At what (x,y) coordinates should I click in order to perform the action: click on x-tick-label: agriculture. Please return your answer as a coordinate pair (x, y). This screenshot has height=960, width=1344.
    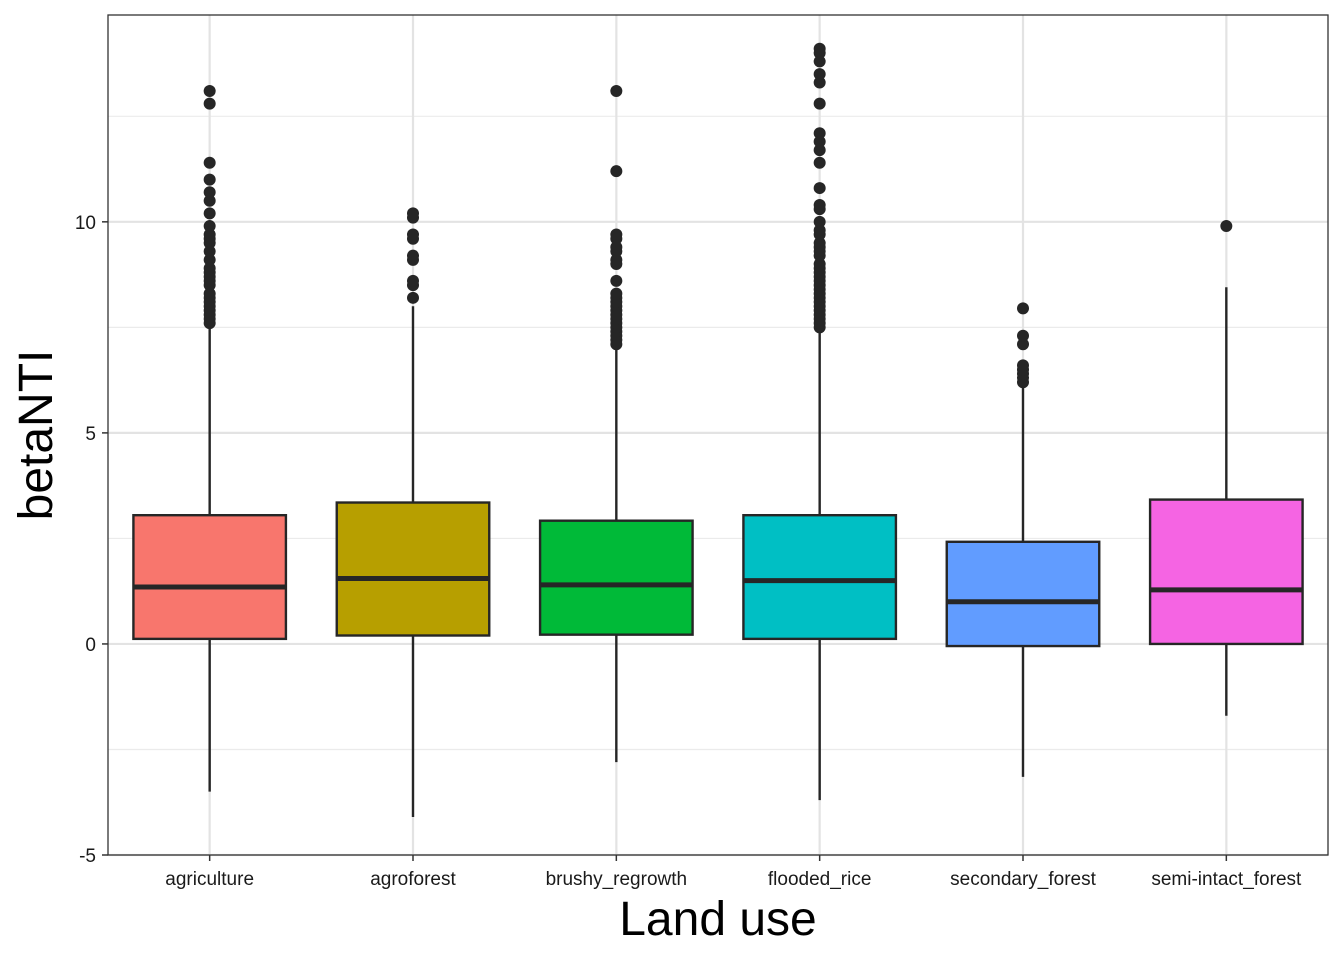
    Looking at the image, I should click on (209, 879).